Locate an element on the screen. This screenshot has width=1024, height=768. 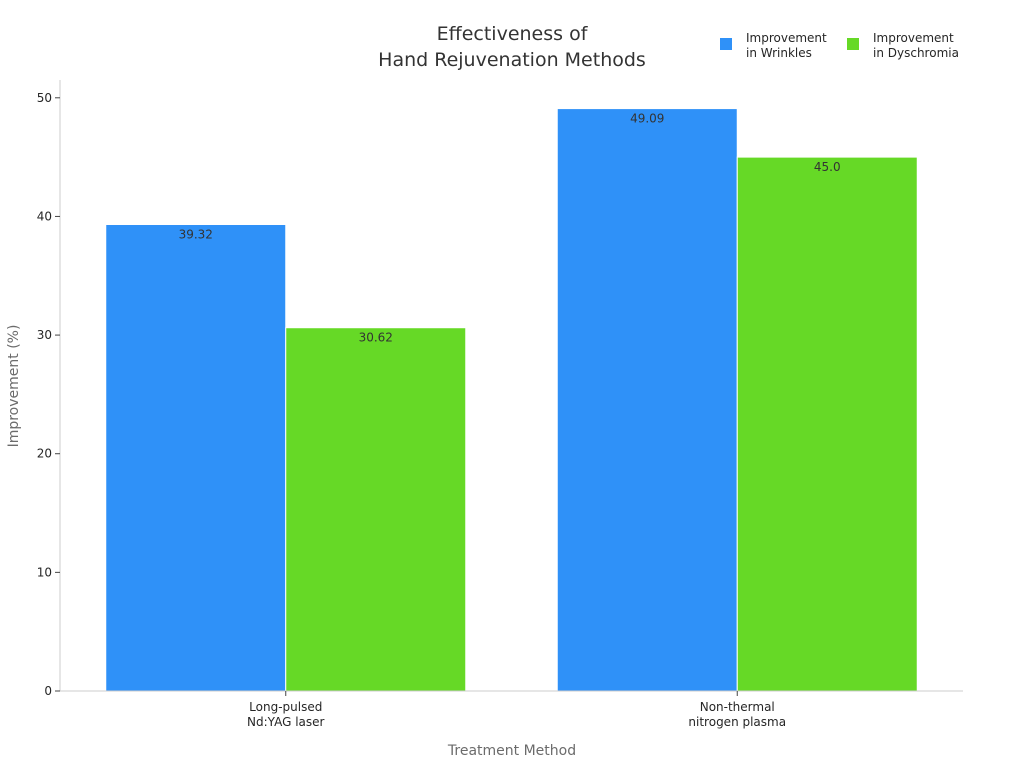
x-tick-label: nitrogen plasma is located at coordinates (737, 722).